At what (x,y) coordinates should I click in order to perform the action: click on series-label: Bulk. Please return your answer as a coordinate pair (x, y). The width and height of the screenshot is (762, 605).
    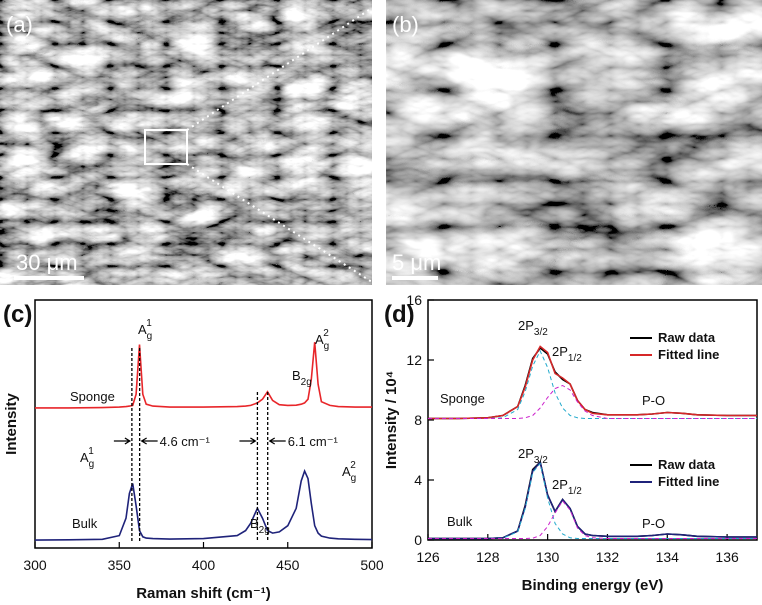
    Looking at the image, I should click on (85, 523).